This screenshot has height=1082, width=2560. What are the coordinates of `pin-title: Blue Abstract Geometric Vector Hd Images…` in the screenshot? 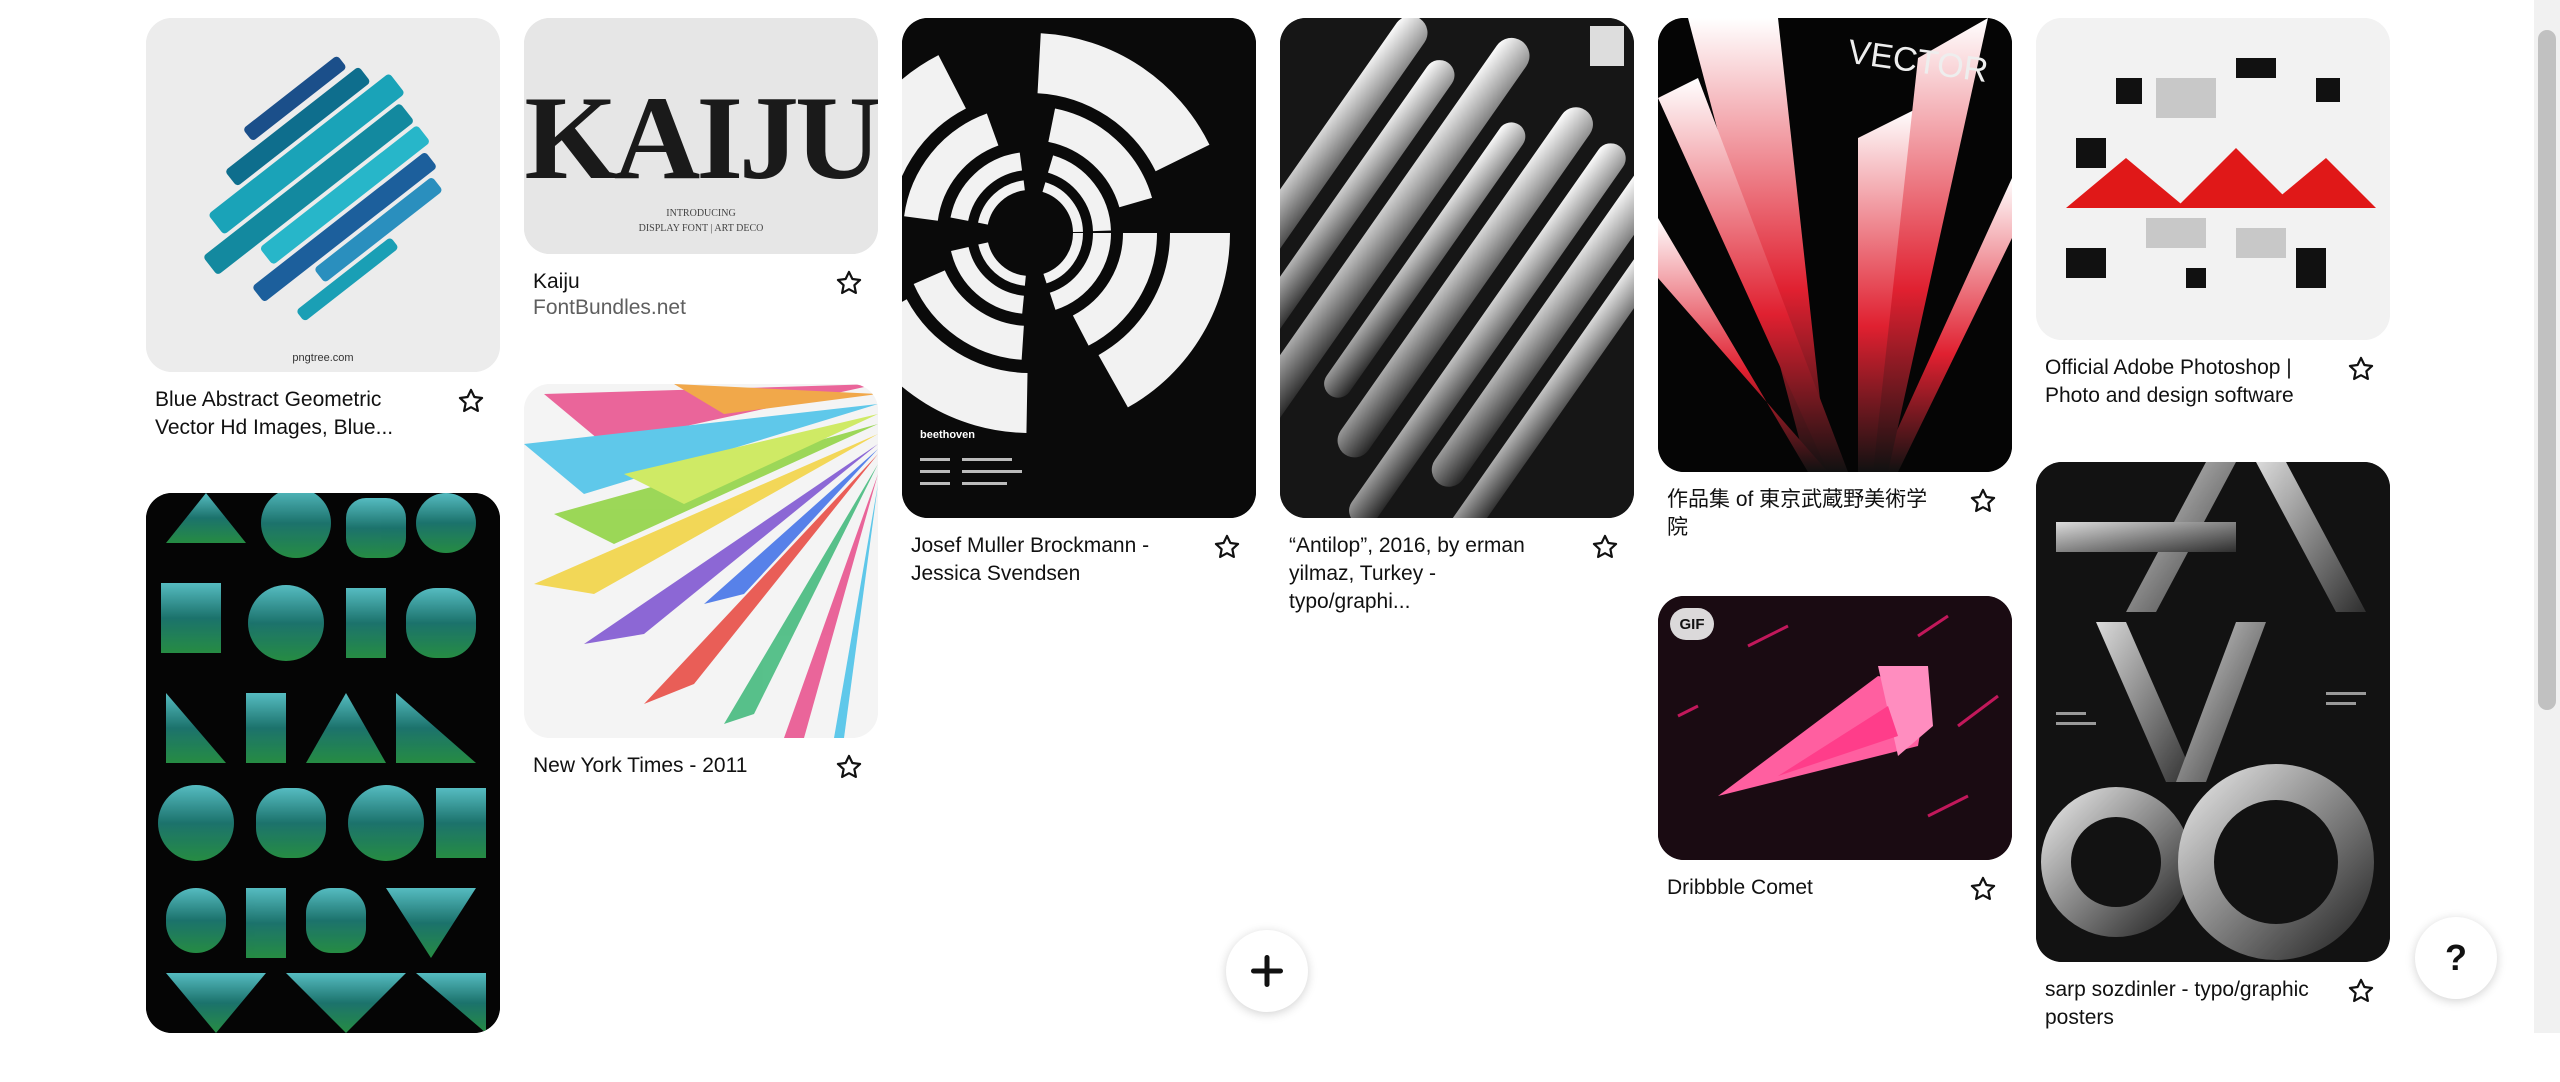 It's located at (274, 413).